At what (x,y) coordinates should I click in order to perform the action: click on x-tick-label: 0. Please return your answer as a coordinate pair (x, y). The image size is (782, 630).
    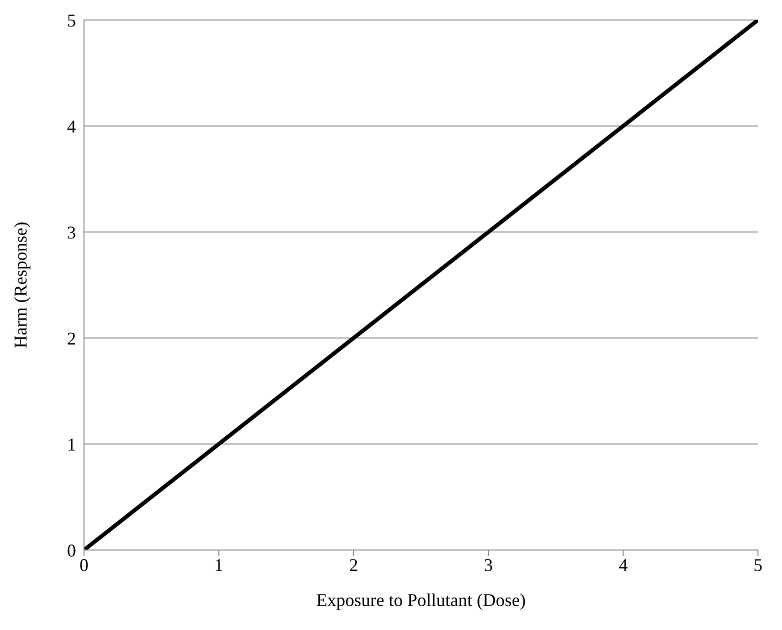
    Looking at the image, I should click on (84, 564).